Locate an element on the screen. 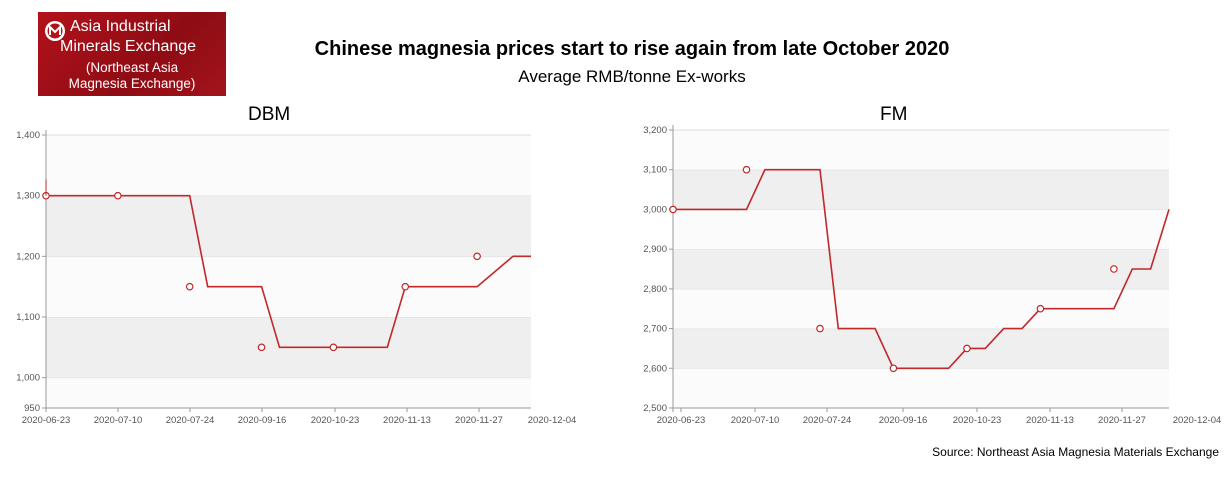 The height and width of the screenshot is (479, 1231). y-tick-label: 1,100 is located at coordinates (28, 317).